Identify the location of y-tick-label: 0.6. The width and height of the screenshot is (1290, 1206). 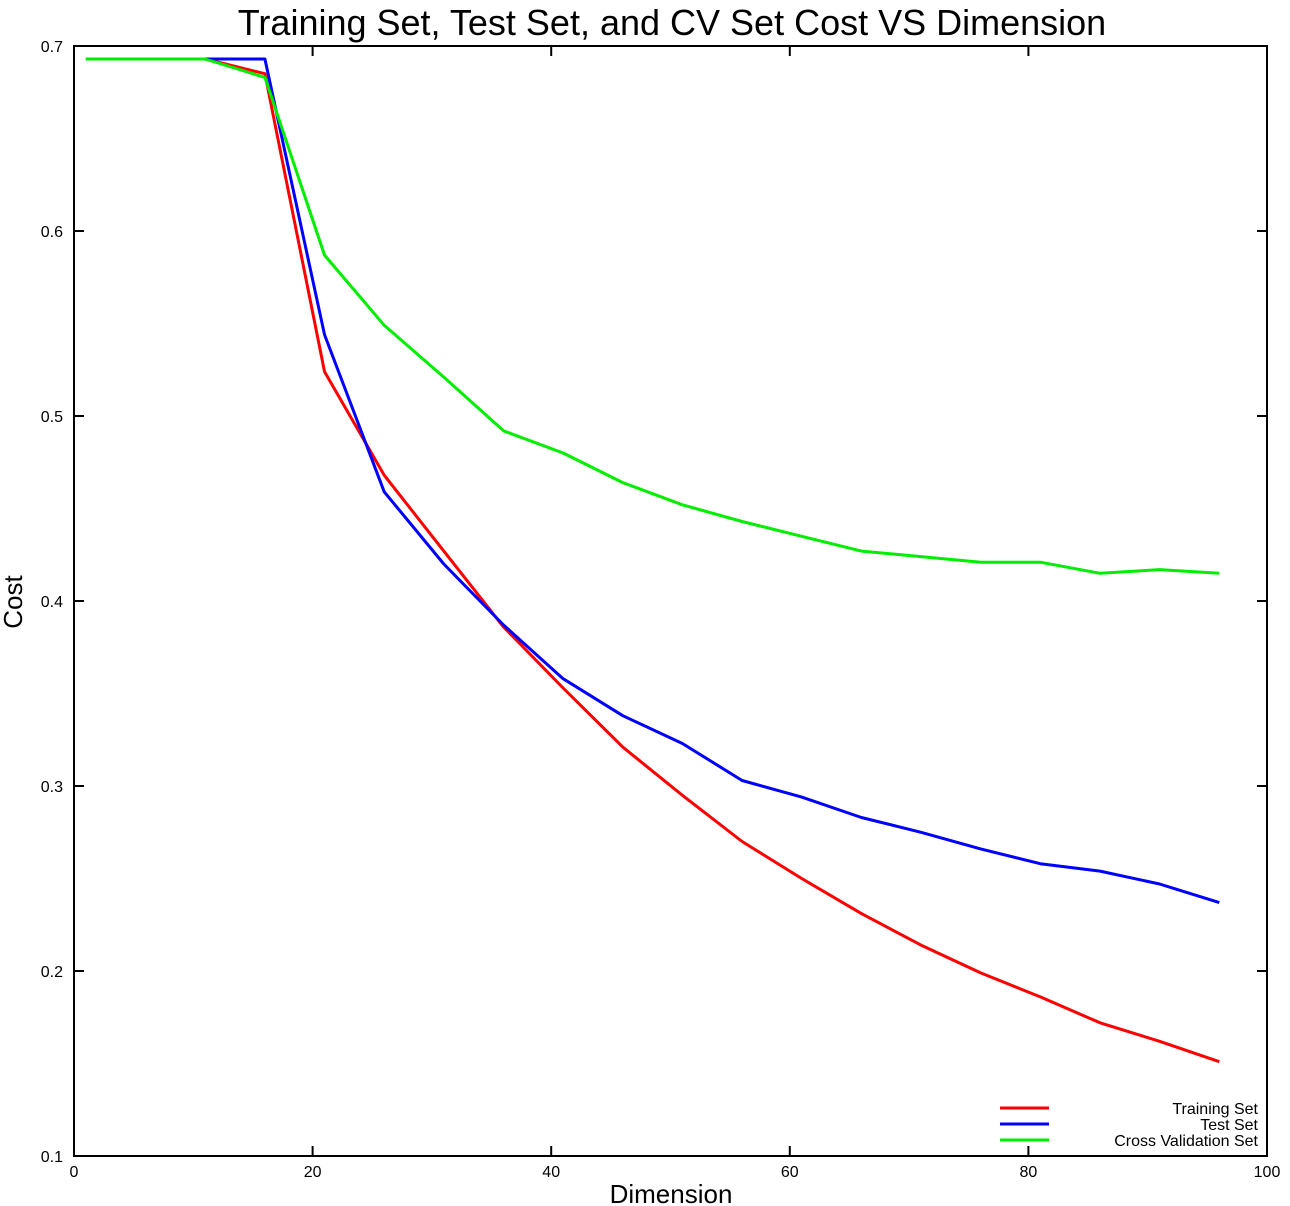
(52, 232).